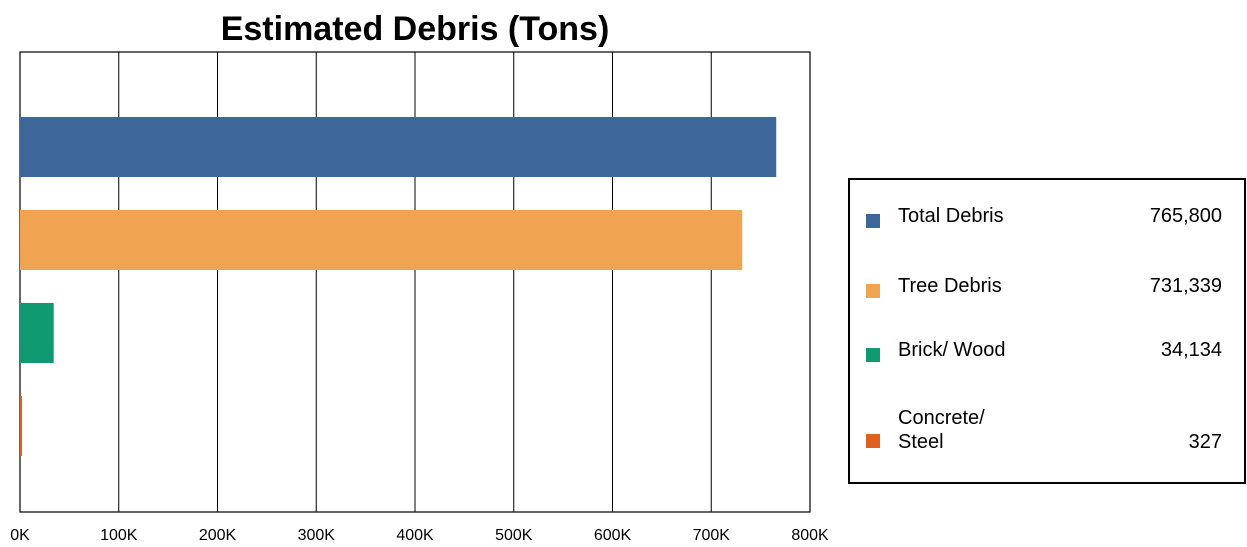 This screenshot has width=1247, height=547. Describe the element at coordinates (1185, 216) in the screenshot. I see `legend-value: 765,800` at that location.